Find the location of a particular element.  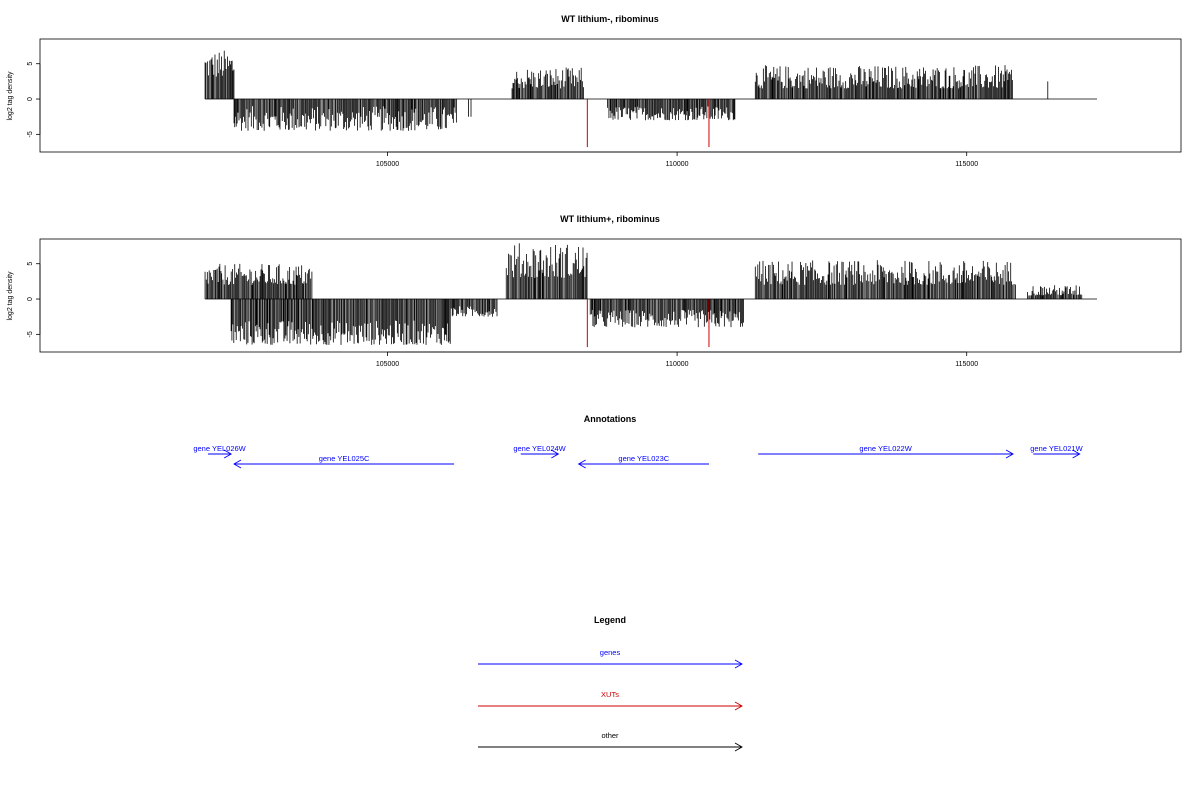

legend: Legend genes XUTs other is located at coordinates (610, 683).